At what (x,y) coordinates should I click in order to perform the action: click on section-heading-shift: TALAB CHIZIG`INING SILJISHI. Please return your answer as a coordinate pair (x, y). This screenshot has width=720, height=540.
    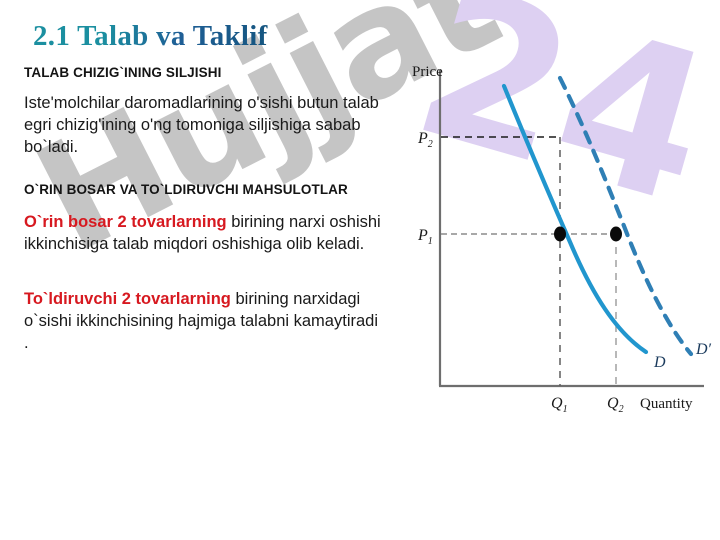
    Looking at the image, I should click on (123, 72).